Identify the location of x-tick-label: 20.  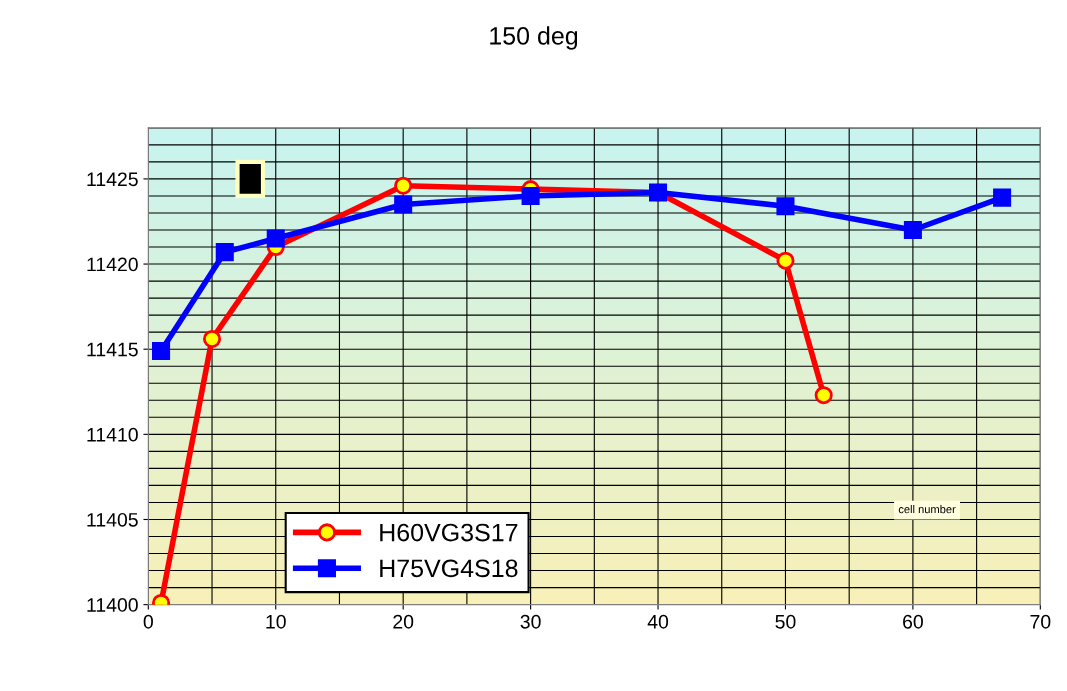
(403, 621).